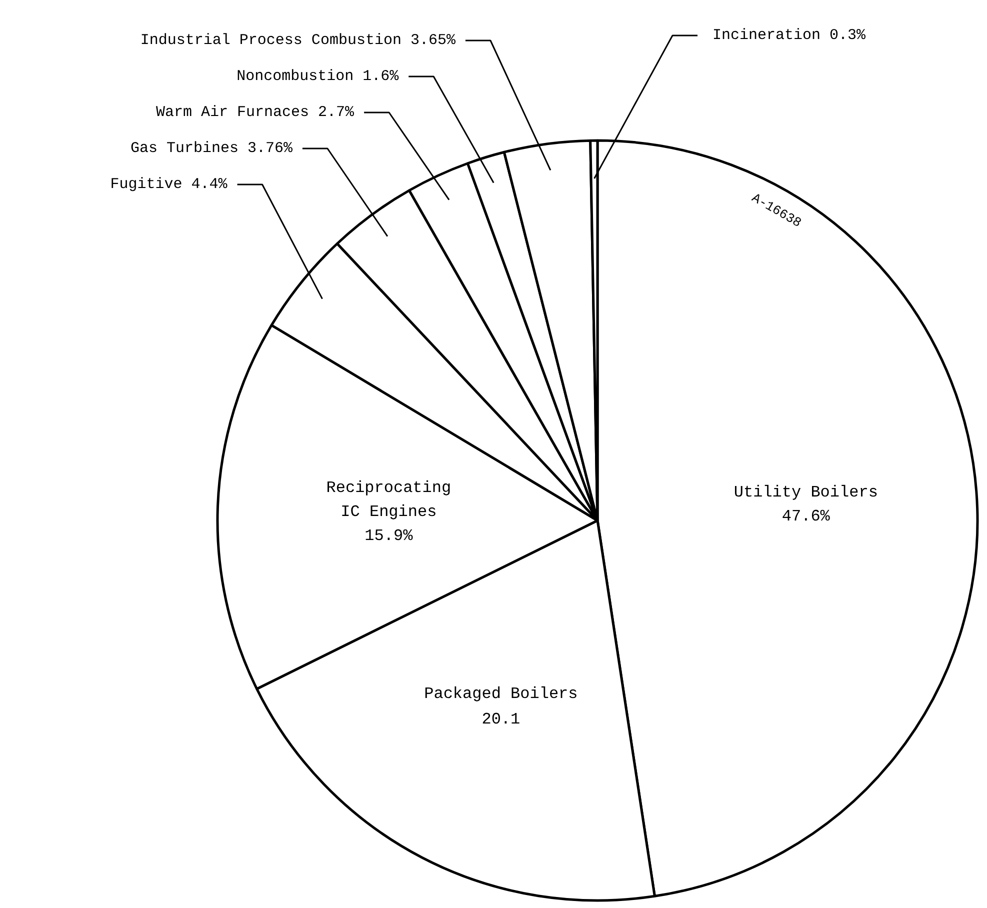 This screenshot has width=987, height=908. Describe the element at coordinates (169, 184) in the screenshot. I see `slice-label: Fugitive 4.4%` at that location.